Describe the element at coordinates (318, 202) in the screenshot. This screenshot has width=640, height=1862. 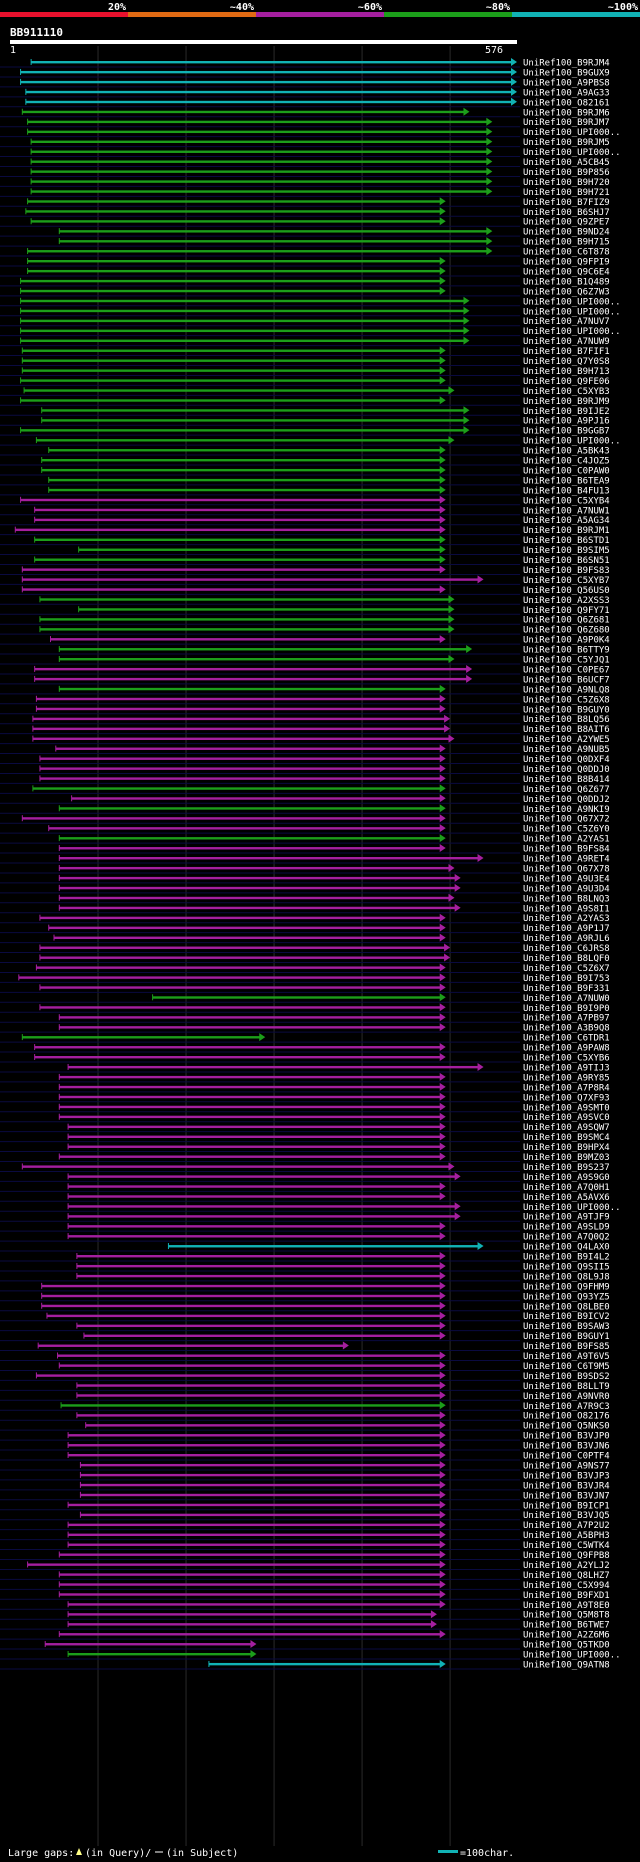
I see `hit-row: UniRef100_B7FIZ9` at that location.